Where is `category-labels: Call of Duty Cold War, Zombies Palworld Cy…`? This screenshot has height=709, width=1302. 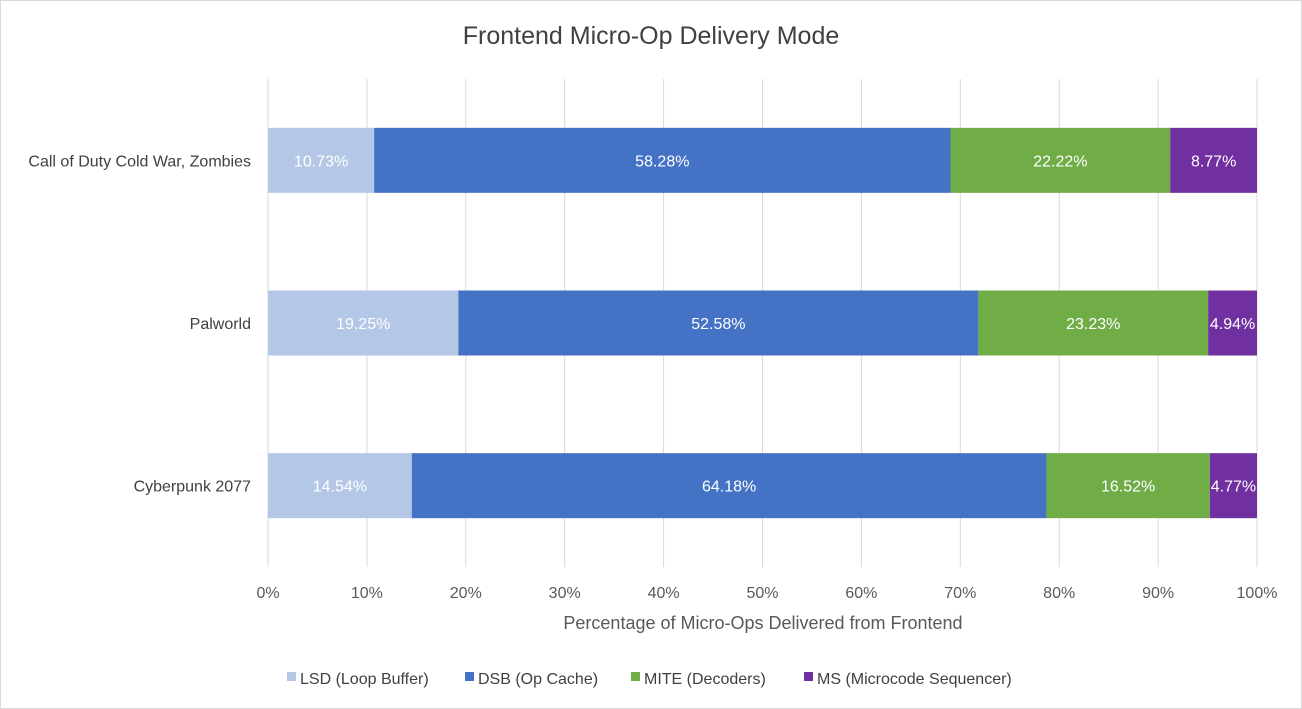 category-labels: Call of Duty Cold War, Zombies Palworld Cy… is located at coordinates (139, 324).